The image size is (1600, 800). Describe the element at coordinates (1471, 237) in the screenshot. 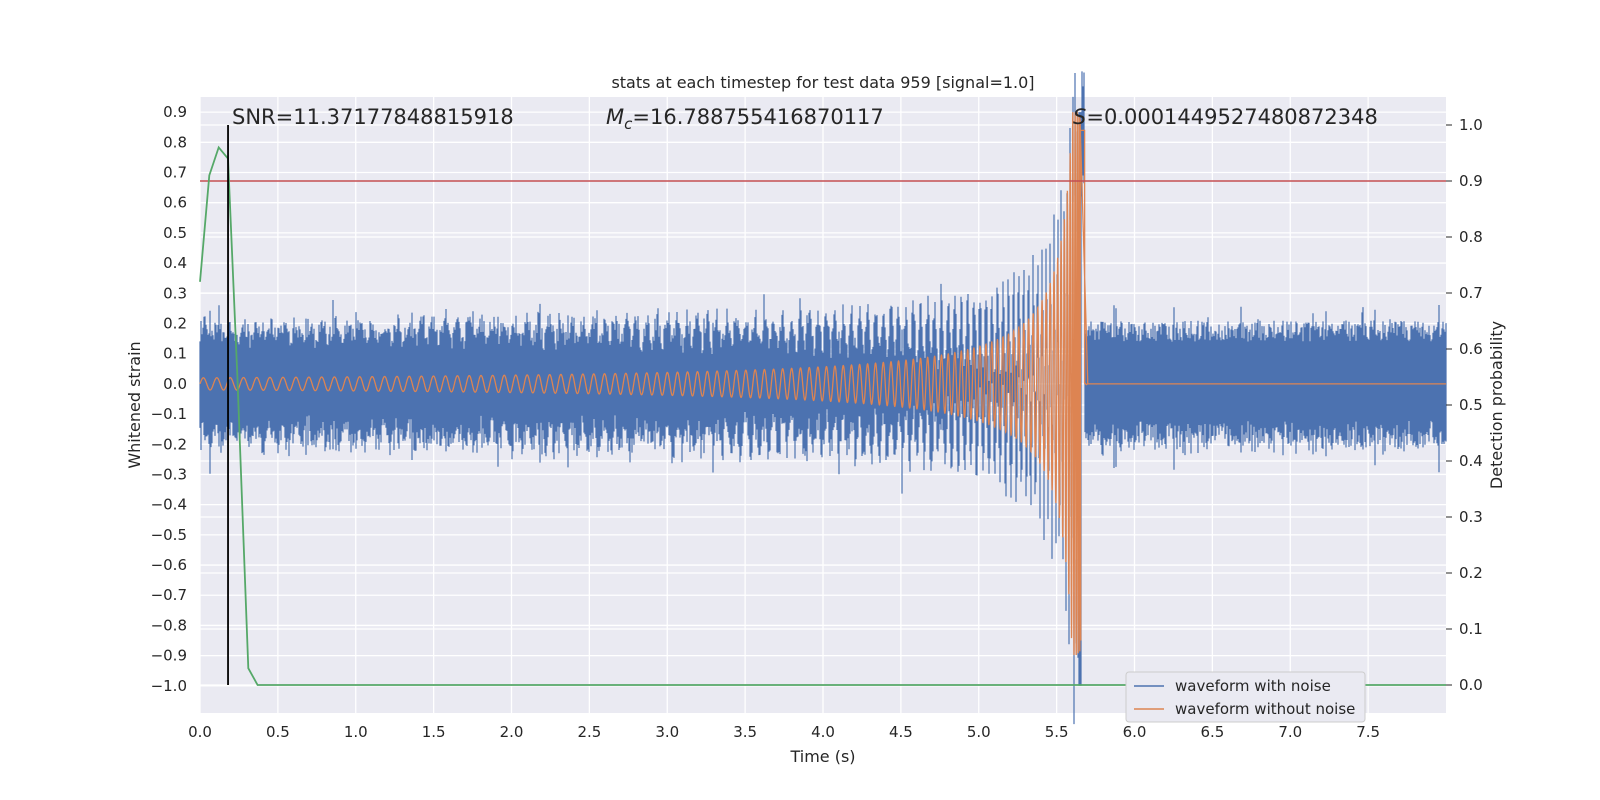

I see `y-right-tick-label-2: 0.8` at that location.